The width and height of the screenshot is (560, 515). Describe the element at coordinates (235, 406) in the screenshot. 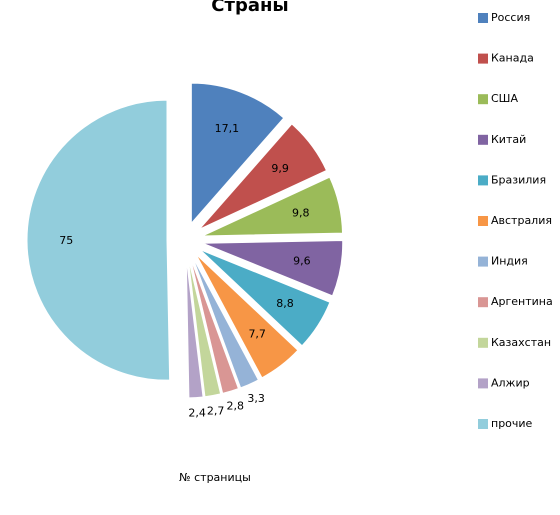

I see `data-label: 2,8` at that location.